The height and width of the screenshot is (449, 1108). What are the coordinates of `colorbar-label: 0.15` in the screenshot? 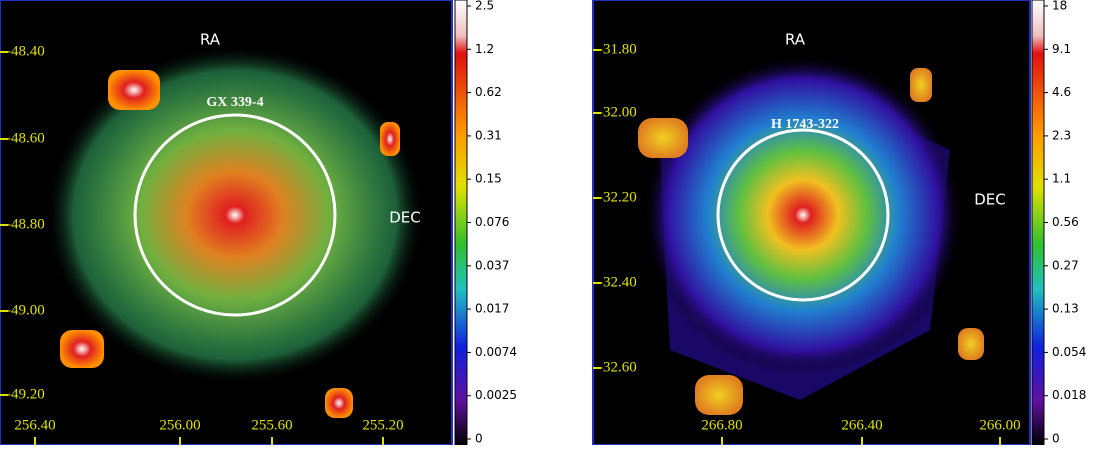 It's located at (488, 179).